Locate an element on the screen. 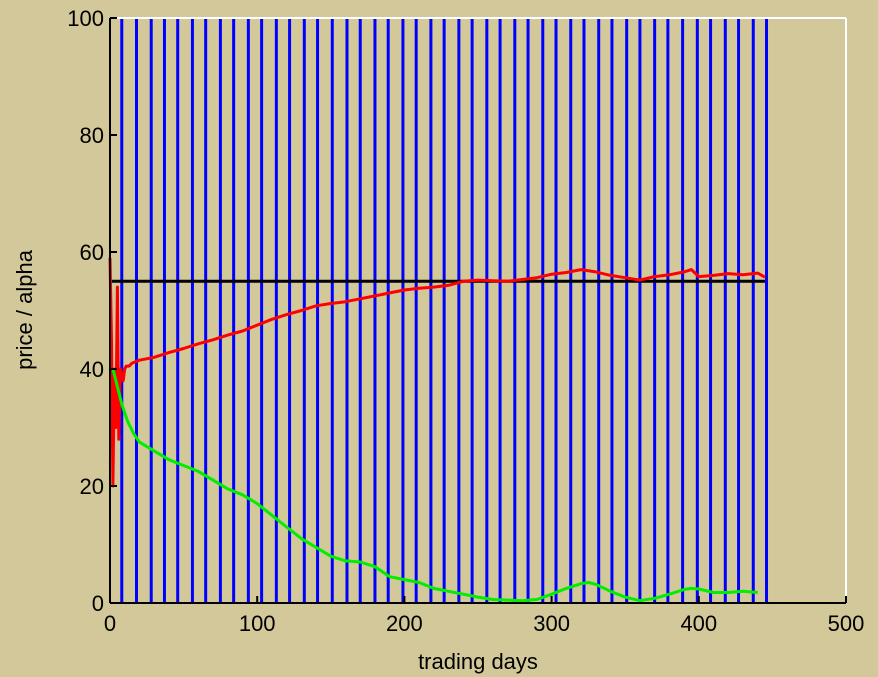  y-tick-label-80: 80 is located at coordinates (92, 135).